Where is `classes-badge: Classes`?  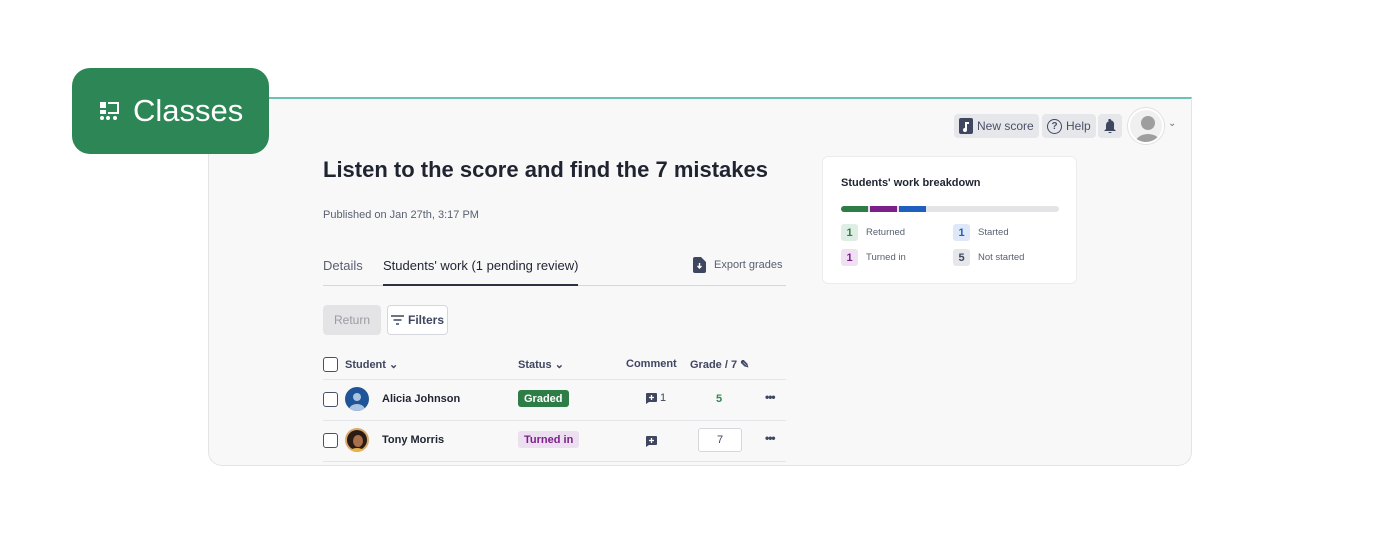
classes-badge: Classes is located at coordinates (170, 111).